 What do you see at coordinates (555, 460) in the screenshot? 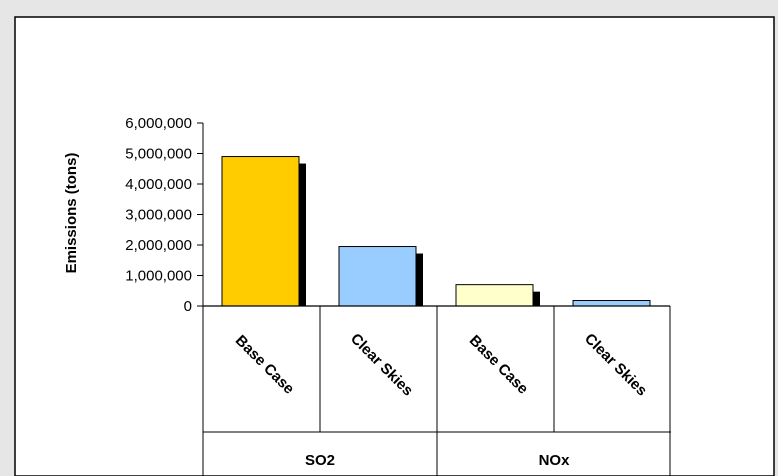
I see `group-label: NOx` at bounding box center [555, 460].